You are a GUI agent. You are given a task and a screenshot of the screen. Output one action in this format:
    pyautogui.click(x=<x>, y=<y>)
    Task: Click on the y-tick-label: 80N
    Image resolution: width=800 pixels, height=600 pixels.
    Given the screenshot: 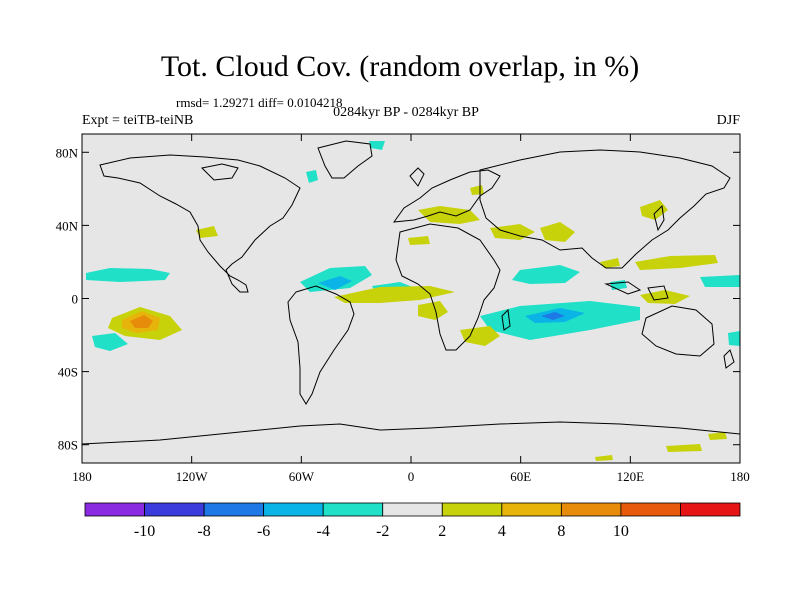 What is the action you would take?
    pyautogui.click(x=67, y=152)
    